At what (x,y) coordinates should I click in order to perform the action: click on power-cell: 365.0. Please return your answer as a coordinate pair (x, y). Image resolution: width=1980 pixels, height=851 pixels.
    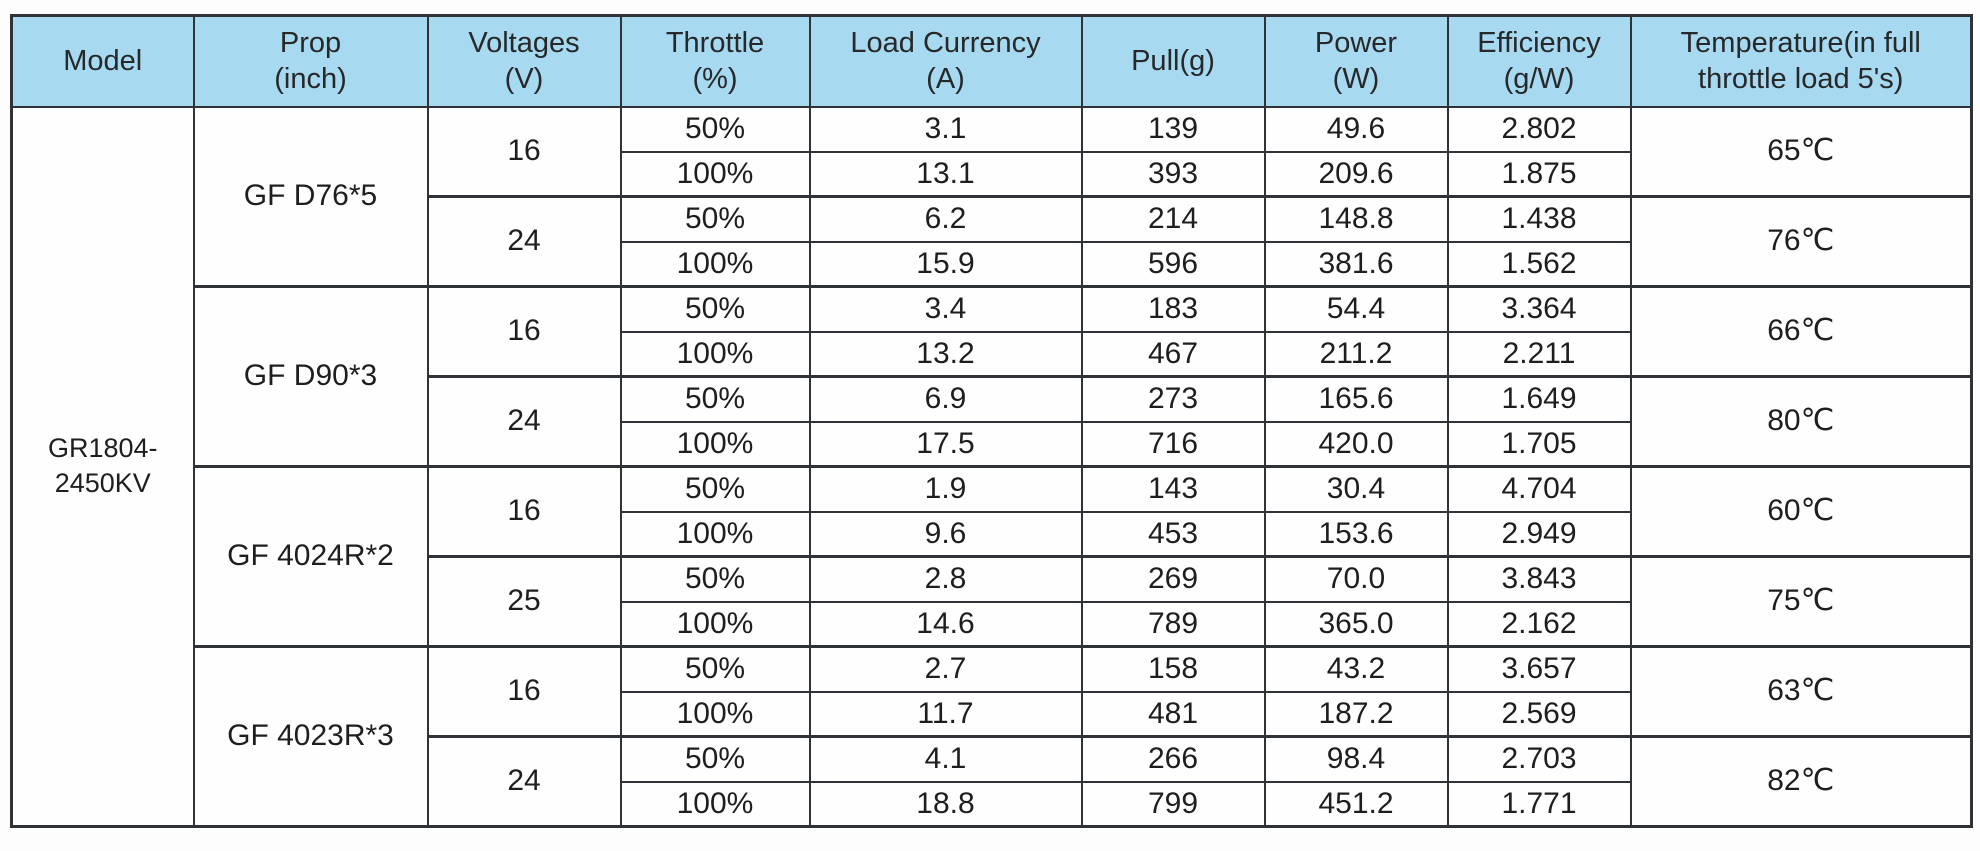
    Looking at the image, I should click on (1356, 624).